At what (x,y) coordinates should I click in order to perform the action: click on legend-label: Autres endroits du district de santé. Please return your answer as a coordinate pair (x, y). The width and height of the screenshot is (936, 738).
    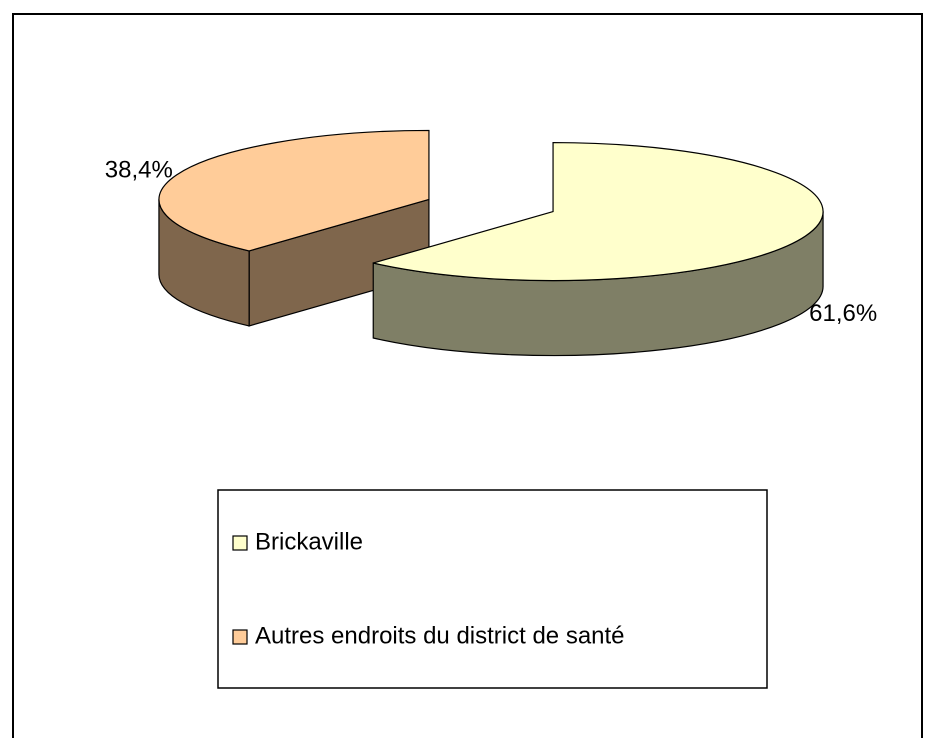
    Looking at the image, I should click on (440, 635).